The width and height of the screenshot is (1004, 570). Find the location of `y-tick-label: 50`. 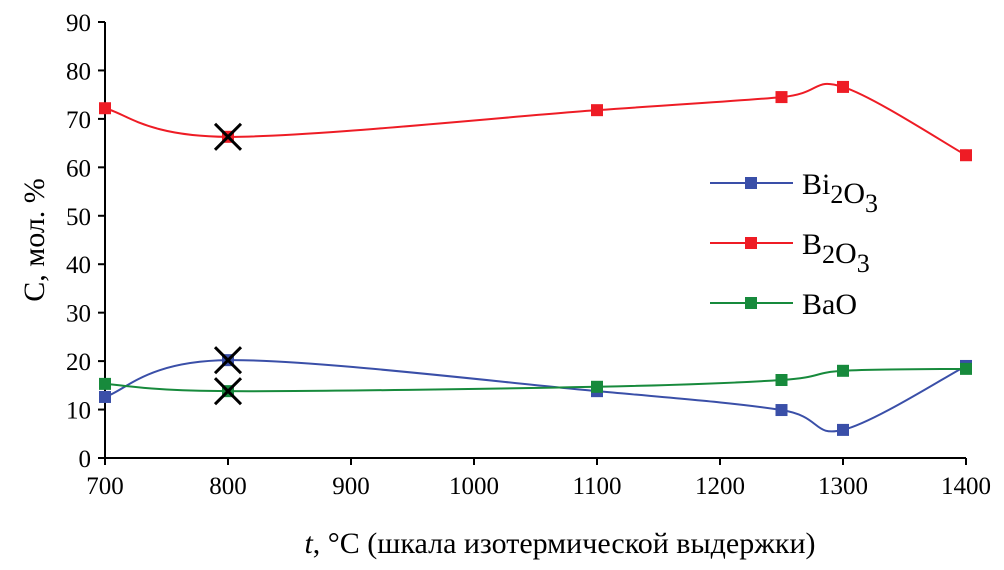

y-tick-label: 50 is located at coordinates (78, 217).